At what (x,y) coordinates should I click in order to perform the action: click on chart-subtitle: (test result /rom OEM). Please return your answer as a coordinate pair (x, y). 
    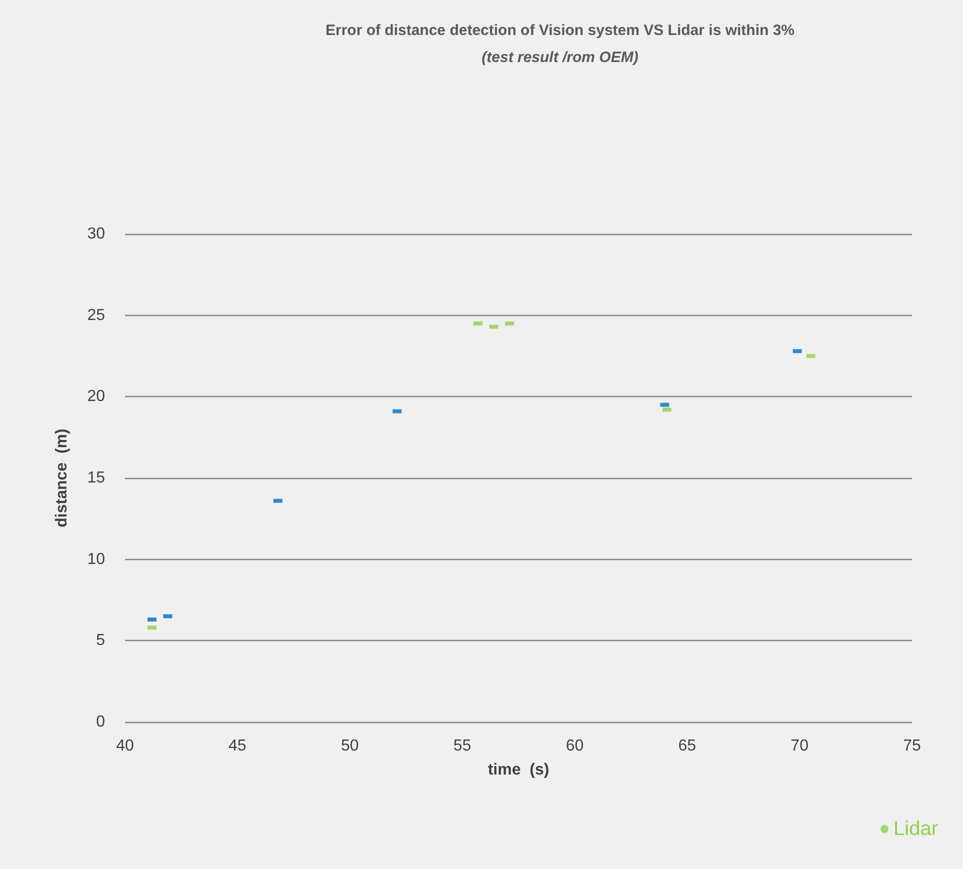
    Looking at the image, I should click on (560, 57).